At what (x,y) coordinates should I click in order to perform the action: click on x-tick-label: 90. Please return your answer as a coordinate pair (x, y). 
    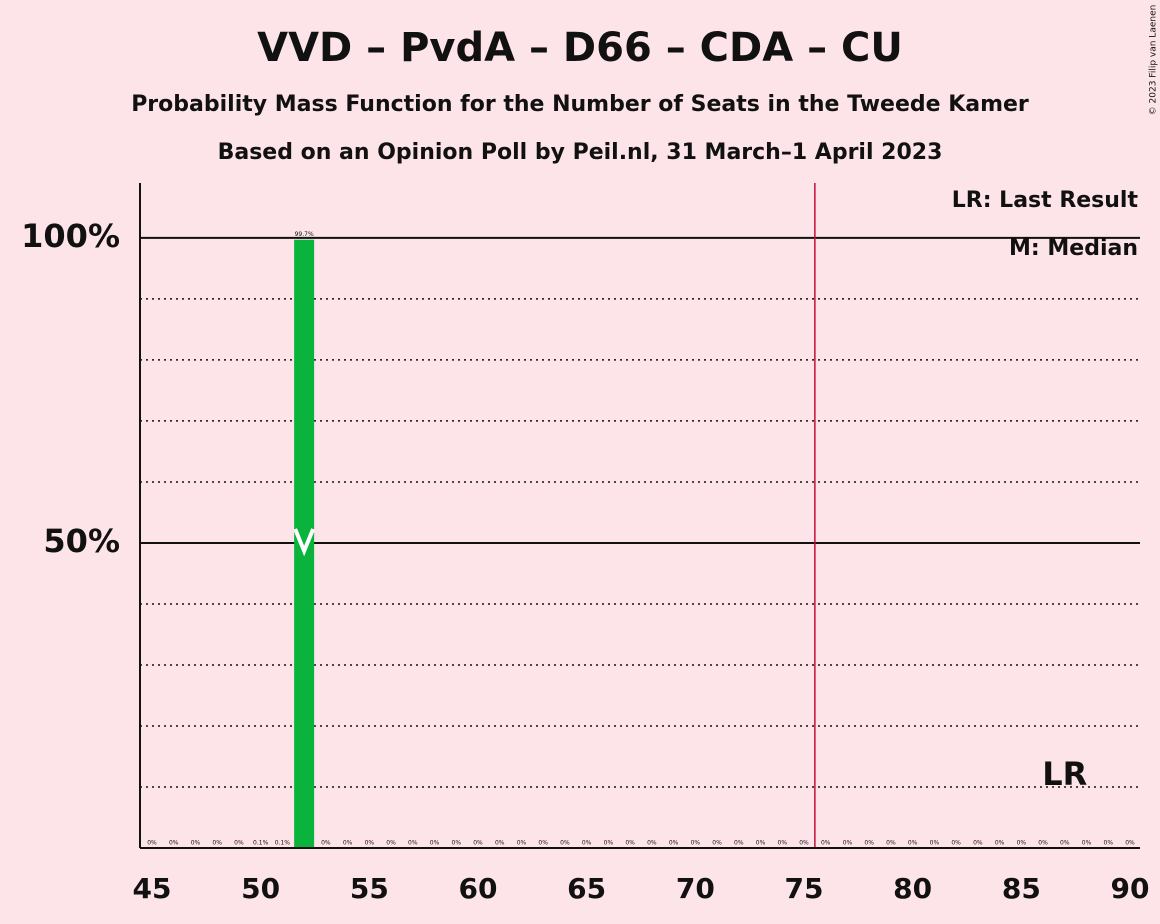
    Looking at the image, I should click on (1130, 888).